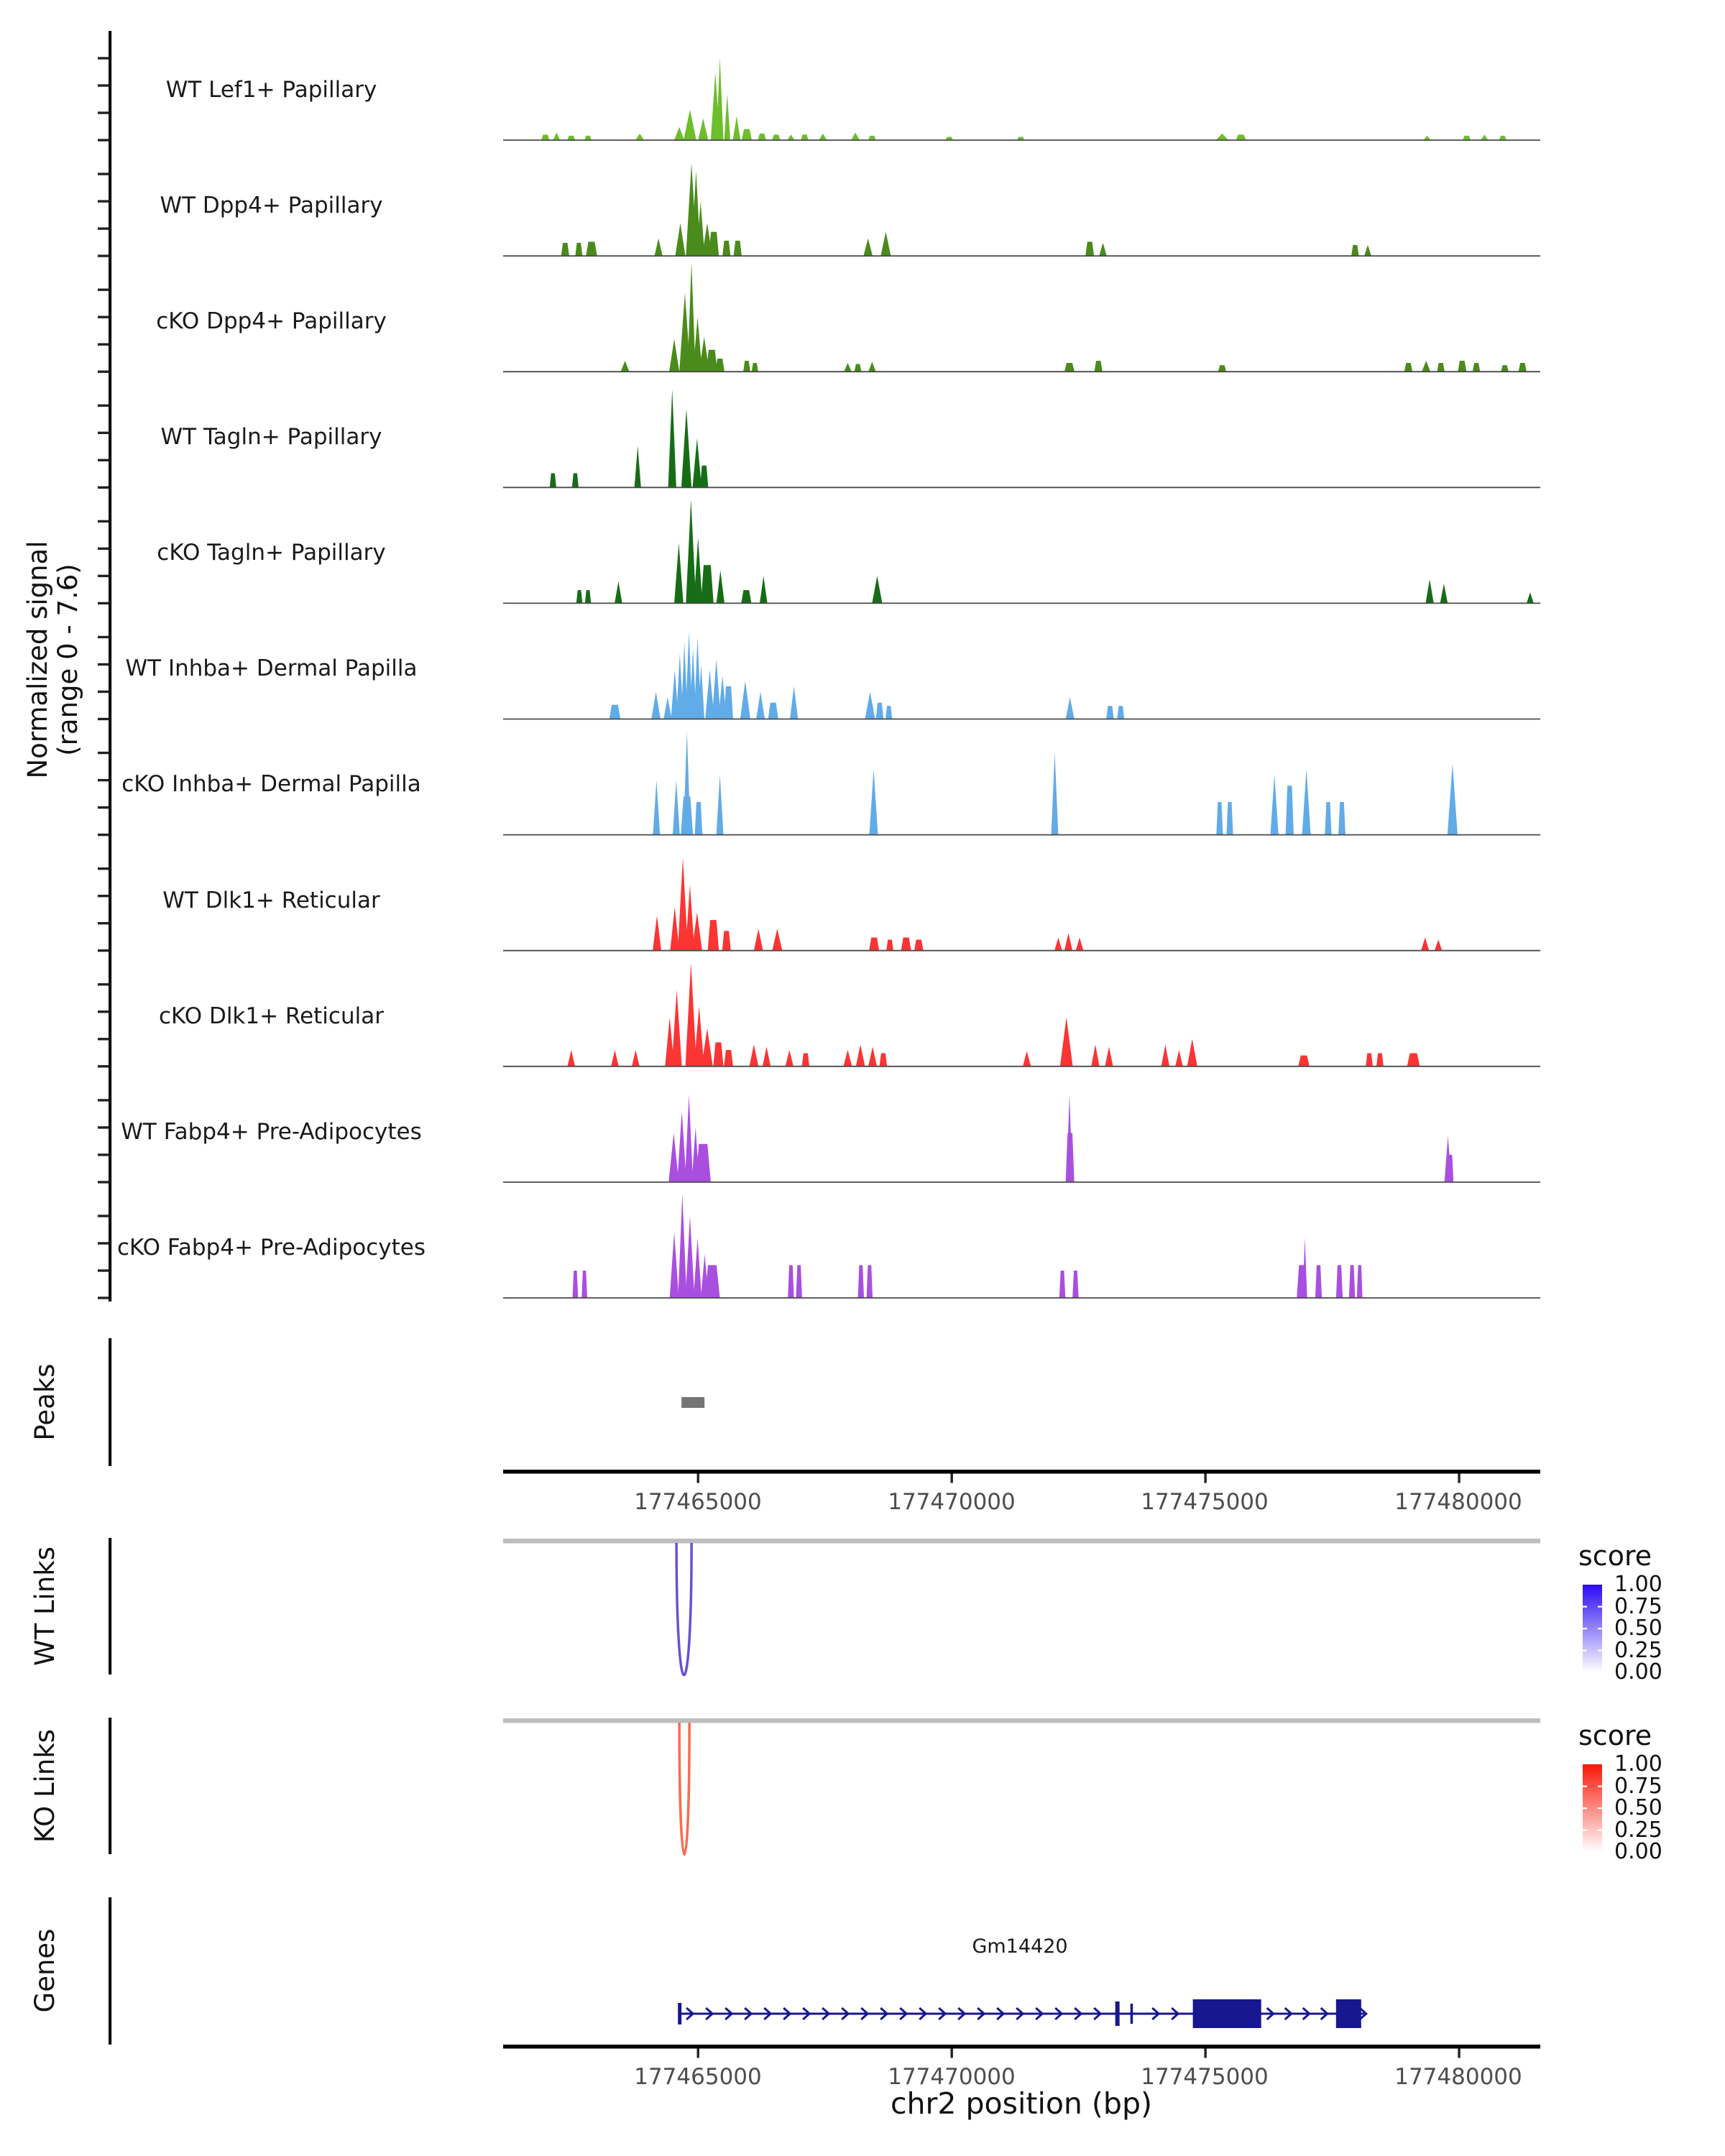 The image size is (1725, 2156). What do you see at coordinates (271, 1248) in the screenshot?
I see `track-label-cko-fabp4-pre-adipocytes: cKO Fabp4+ Pre-Adipocytes` at bounding box center [271, 1248].